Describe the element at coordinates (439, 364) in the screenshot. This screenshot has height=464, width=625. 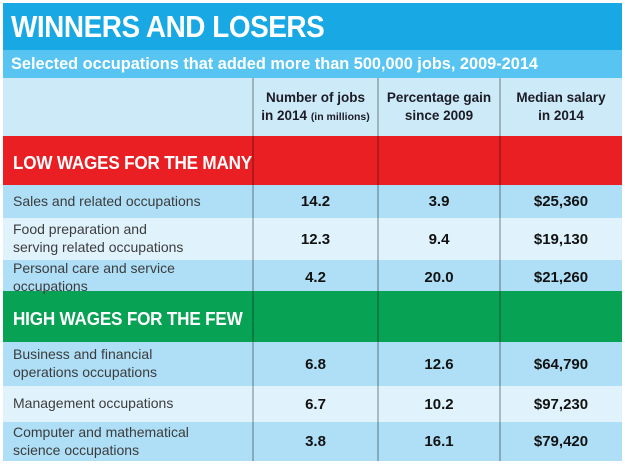
I see `gain-cell: 12.6` at that location.